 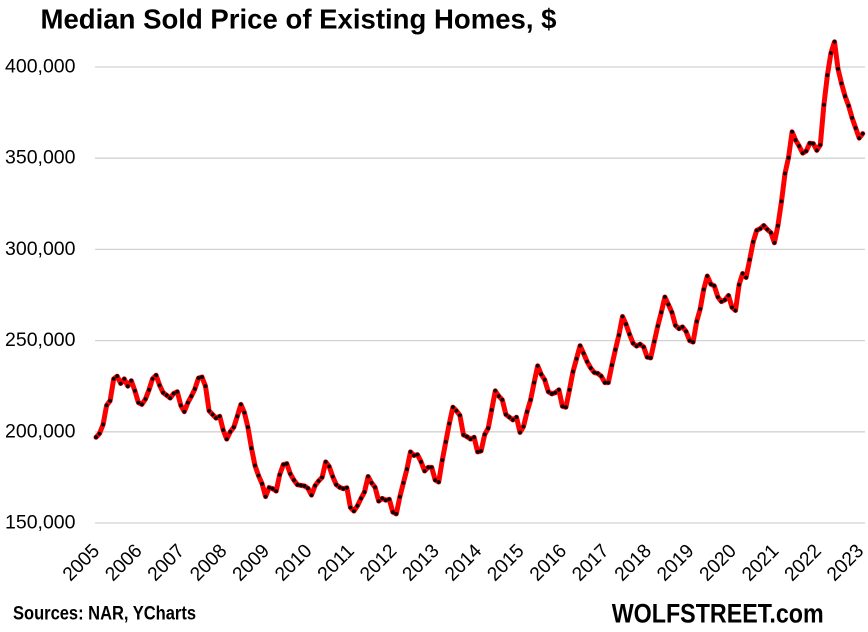 What do you see at coordinates (718, 614) in the screenshot?
I see `svg-text: WOLFSTREET.com` at bounding box center [718, 614].